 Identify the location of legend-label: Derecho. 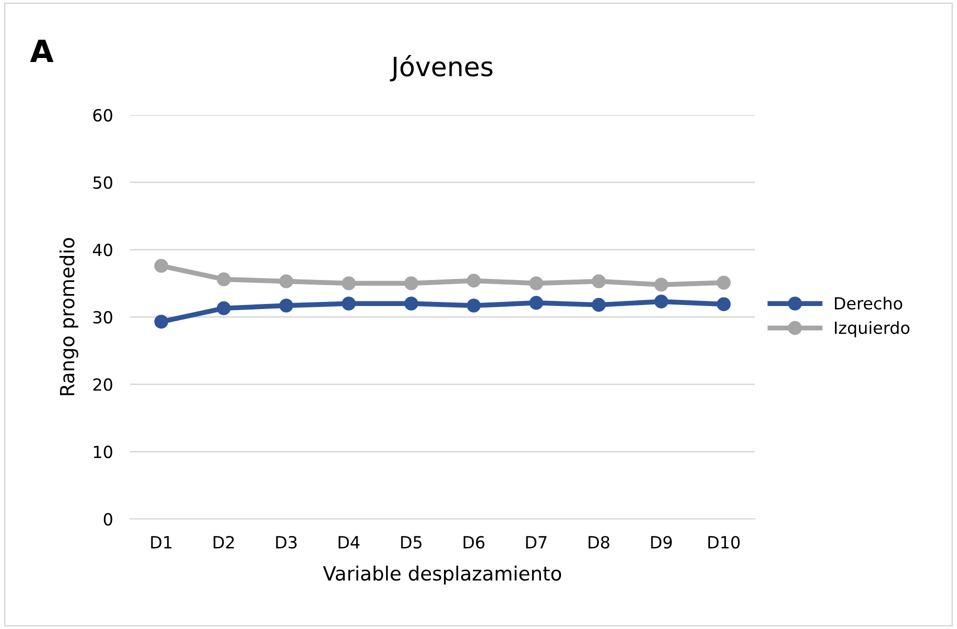
(868, 303).